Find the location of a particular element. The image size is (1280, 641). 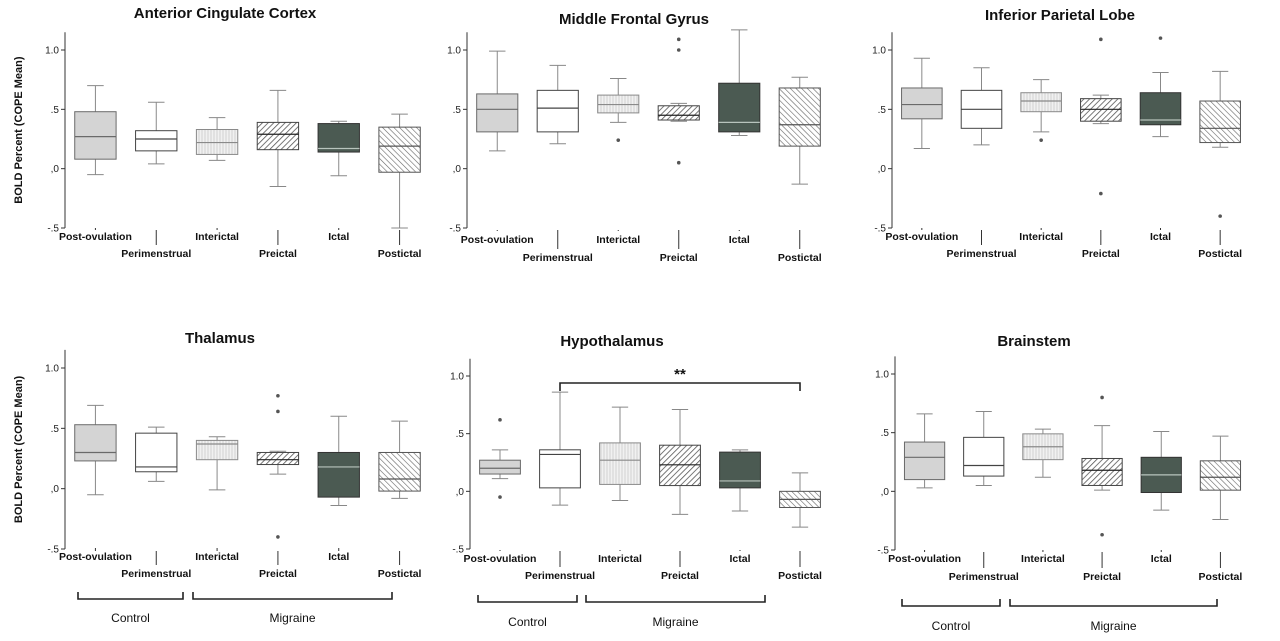

bracket-line is located at coordinates (680, 386).